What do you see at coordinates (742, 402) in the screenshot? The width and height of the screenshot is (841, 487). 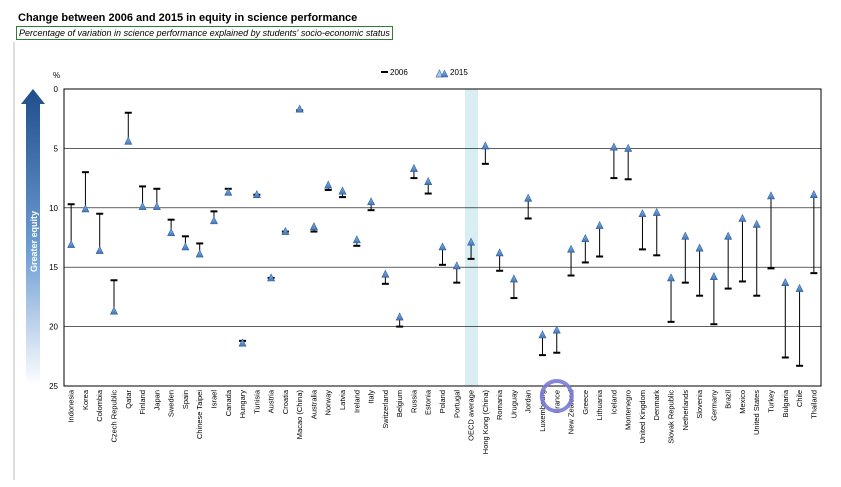 I see `x-tick-label: Mexico` at bounding box center [742, 402].